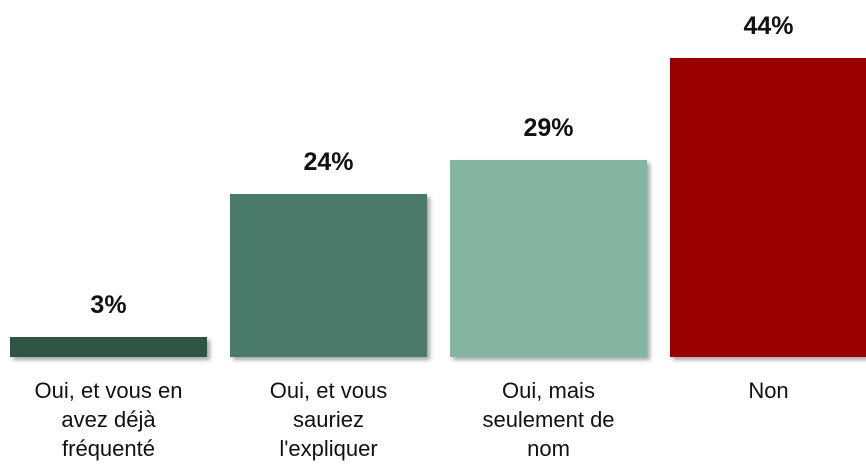 The height and width of the screenshot is (468, 866). I want to click on category-label-box: Non, so click(768, 390).